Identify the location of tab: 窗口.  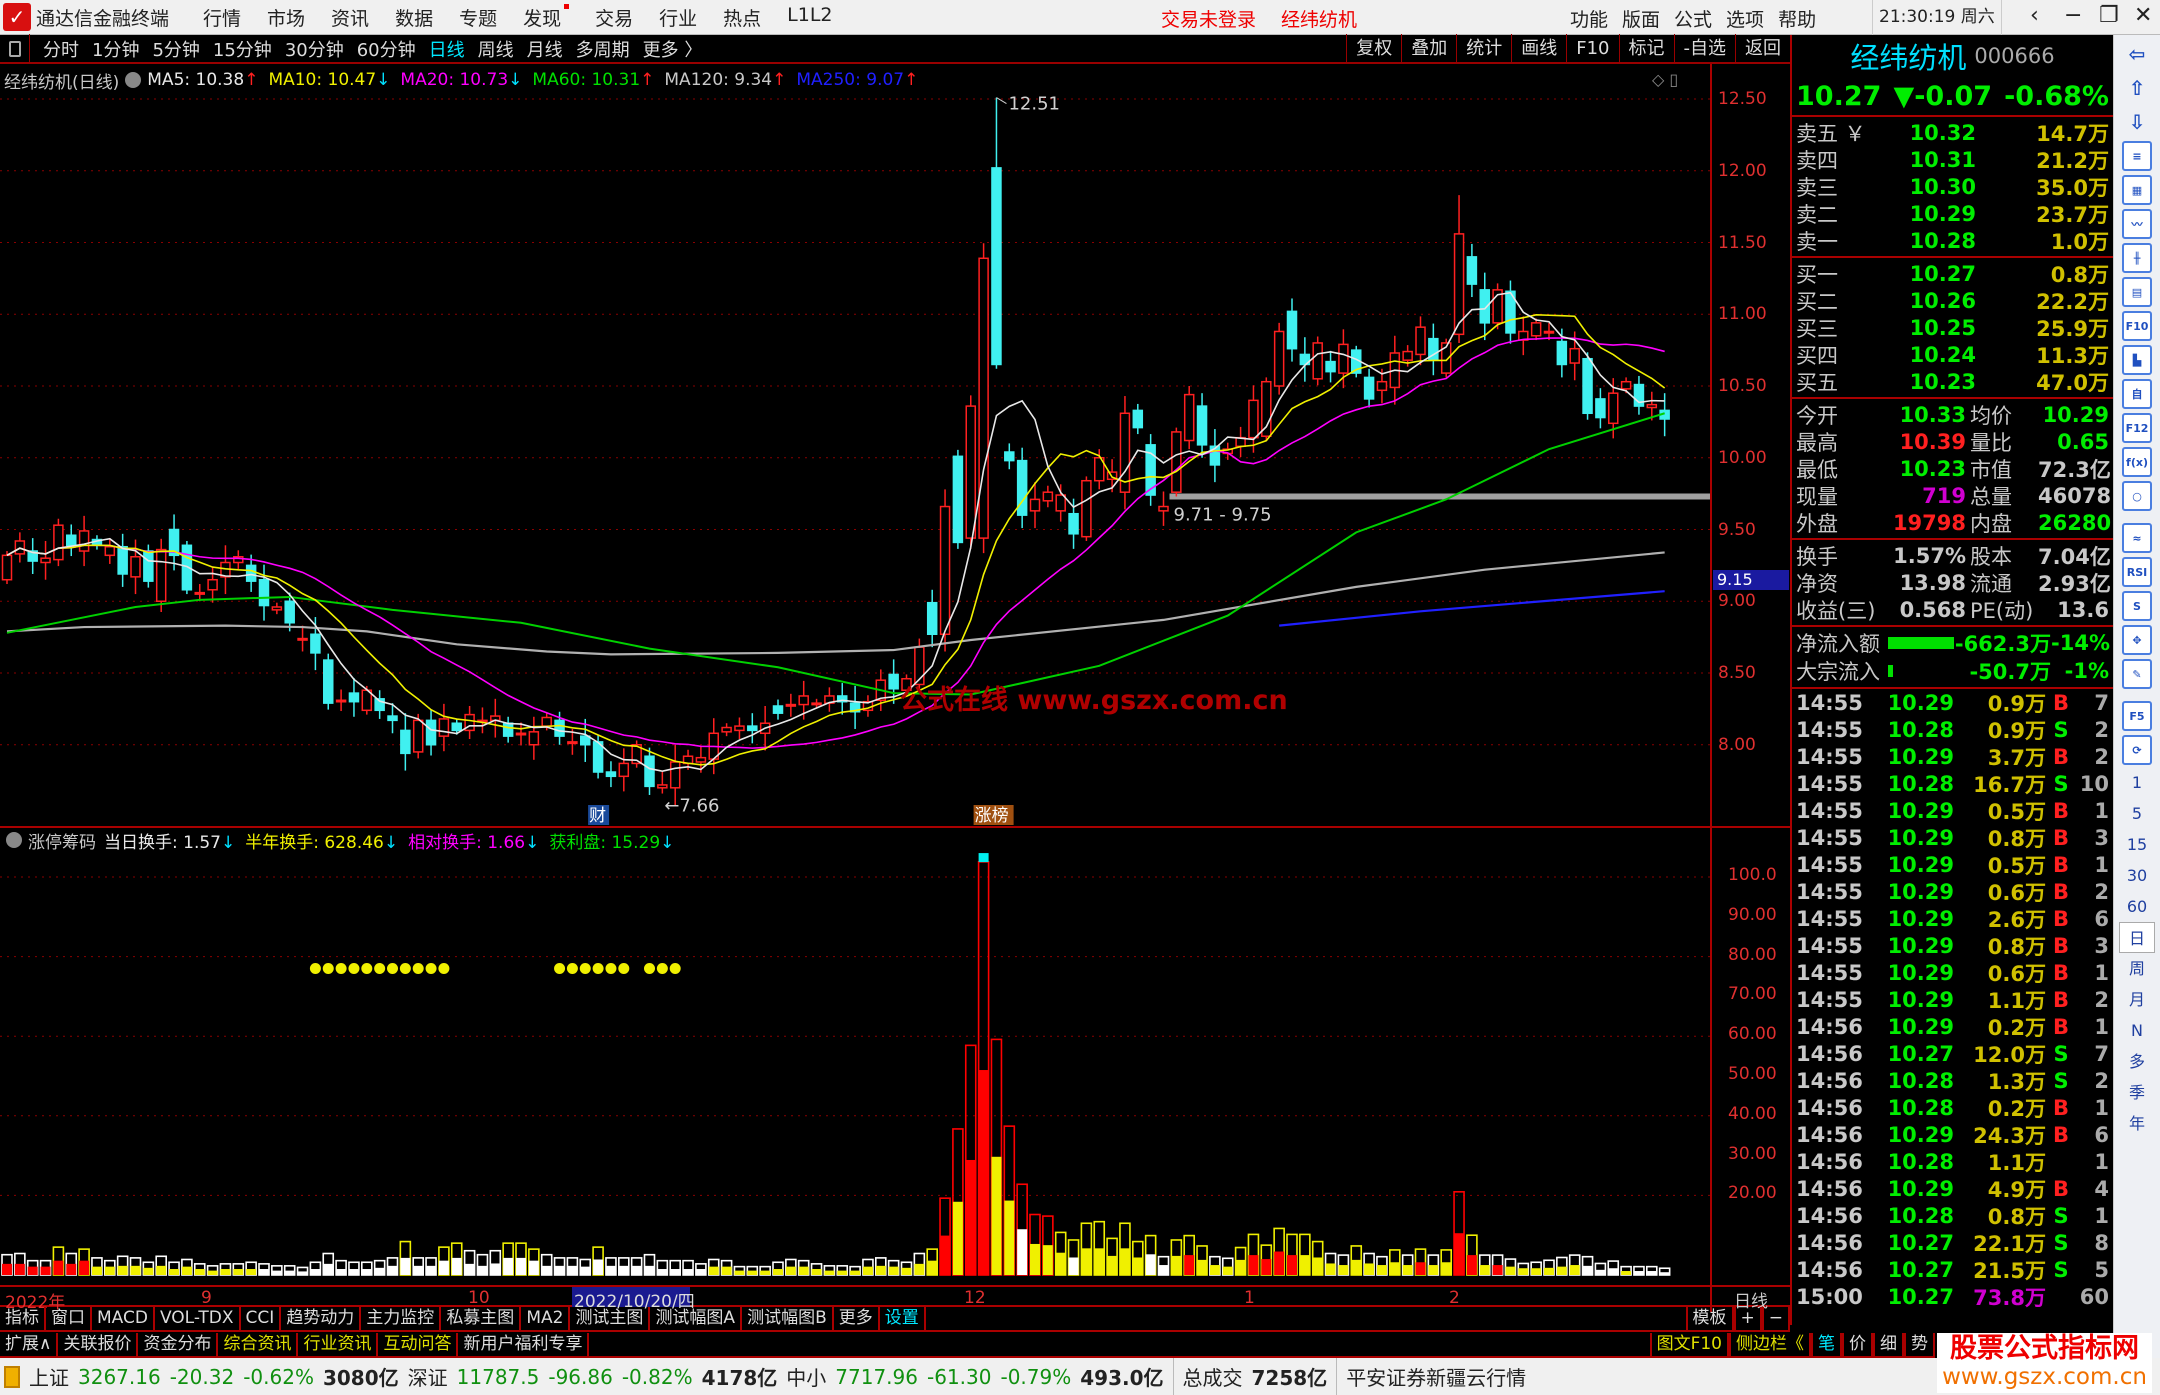
(69, 1318).